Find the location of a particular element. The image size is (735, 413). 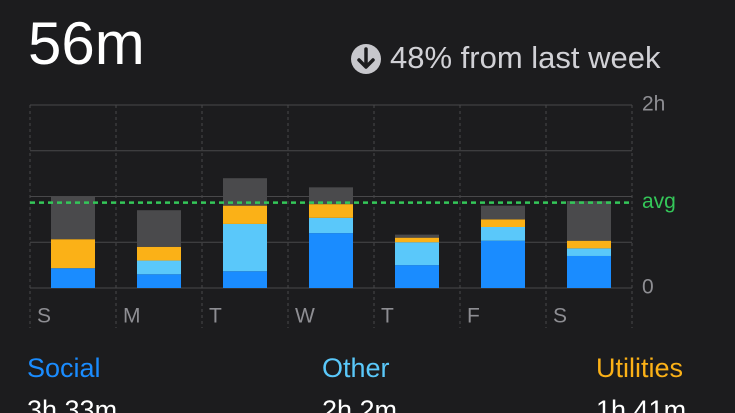

x-tick-label: W is located at coordinates (305, 316).